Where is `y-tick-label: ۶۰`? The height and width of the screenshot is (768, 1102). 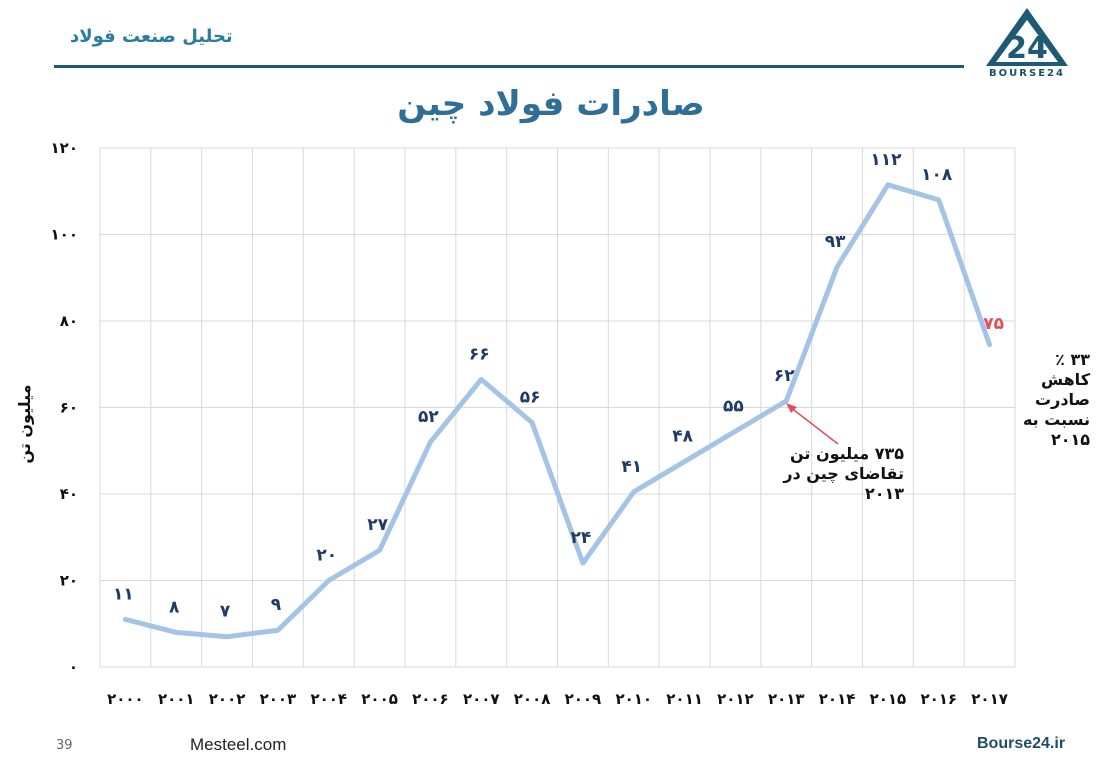
y-tick-label: ۶۰ is located at coordinates (69, 408).